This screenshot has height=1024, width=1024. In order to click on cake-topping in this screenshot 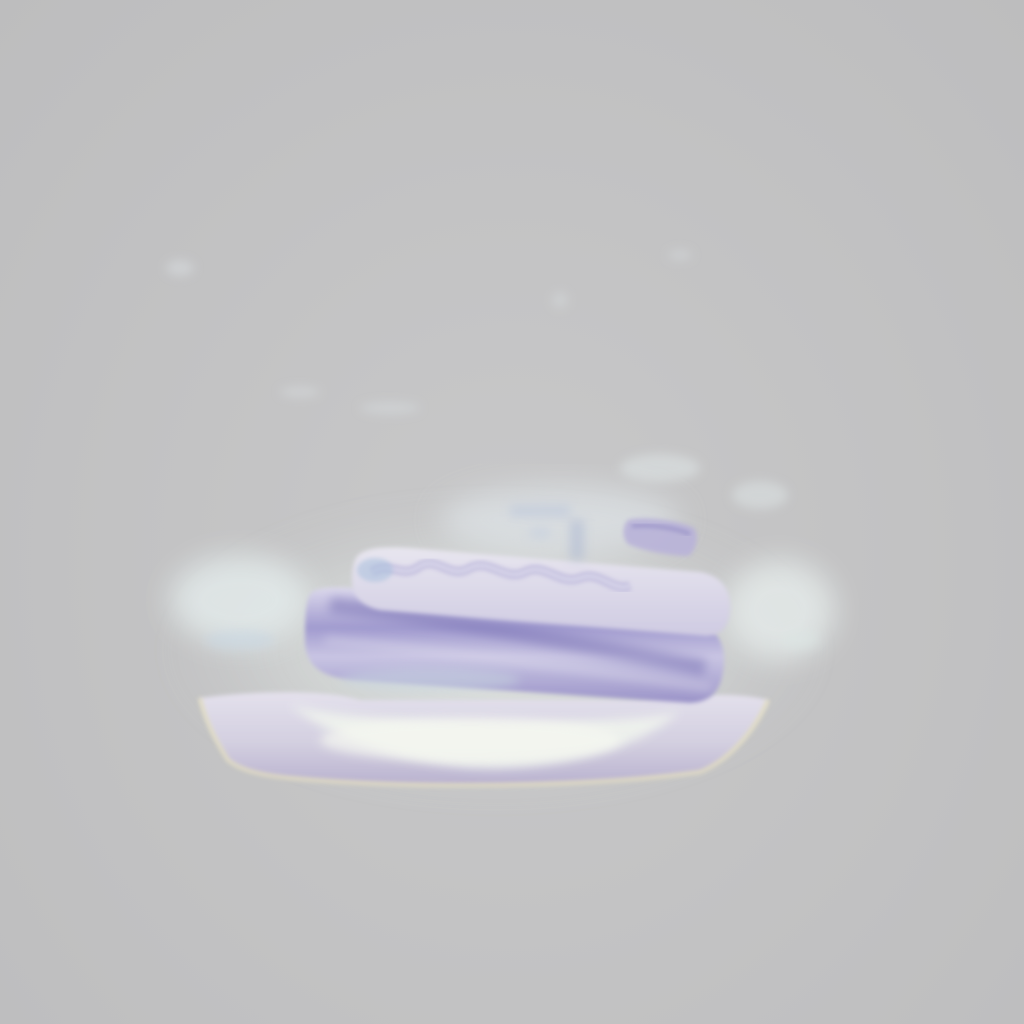, I will do `click(660, 537)`.